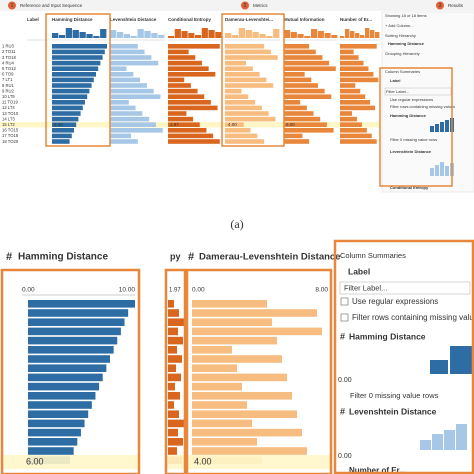 The image size is (474, 474). What do you see at coordinates (8, 74) in the screenshot?
I see `label: 6 TO9` at bounding box center [8, 74].